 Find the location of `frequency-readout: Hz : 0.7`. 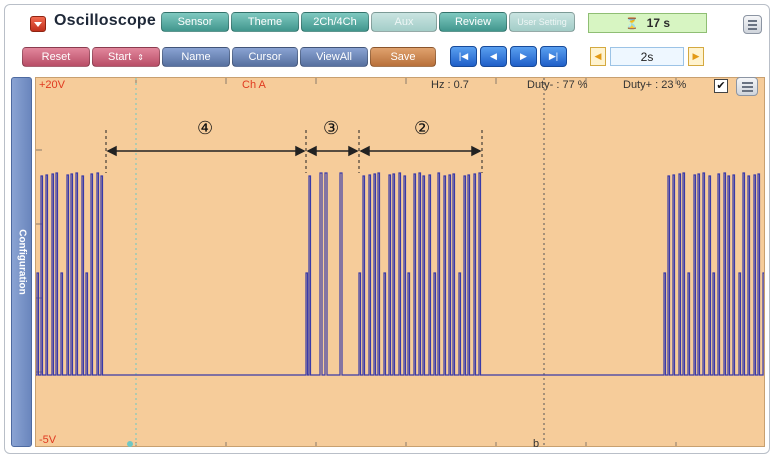

frequency-readout: Hz : 0.7 is located at coordinates (450, 85).